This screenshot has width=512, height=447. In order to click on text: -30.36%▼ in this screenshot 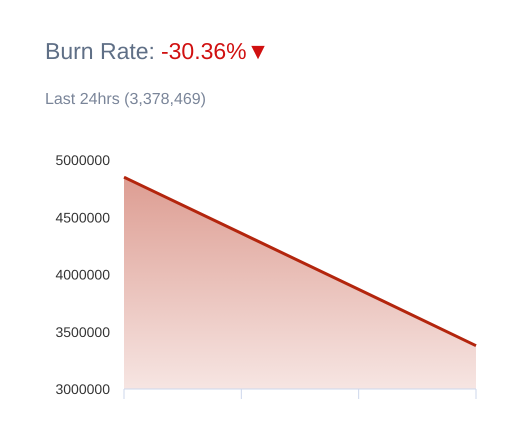, I will do `click(215, 51)`.